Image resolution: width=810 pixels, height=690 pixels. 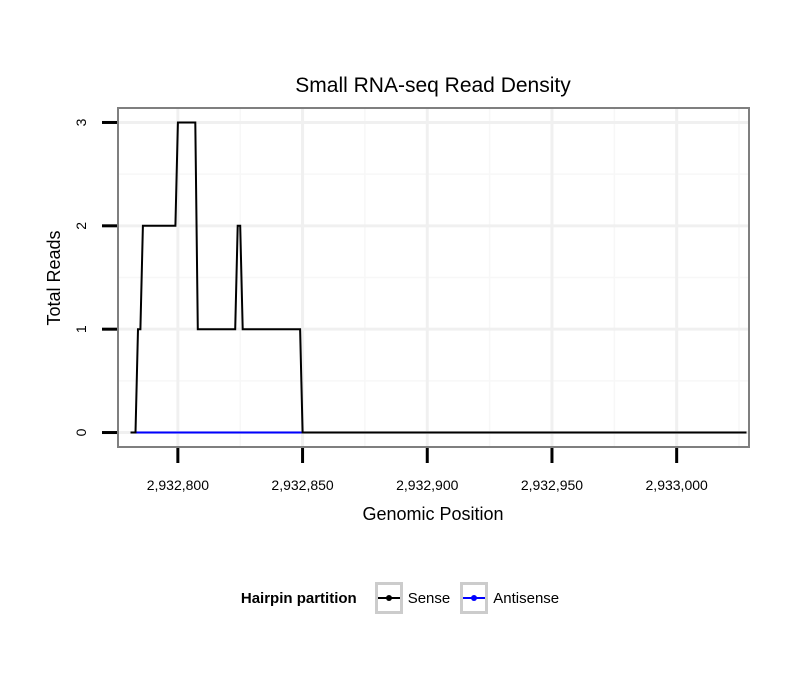 I want to click on legend-key-sense, so click(x=388, y=598).